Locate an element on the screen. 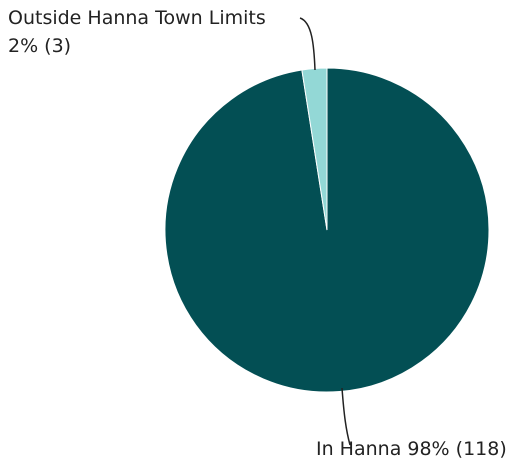 Image resolution: width=532 pixels, height=466 pixels. leader-line-in-hanna is located at coordinates (346, 416).